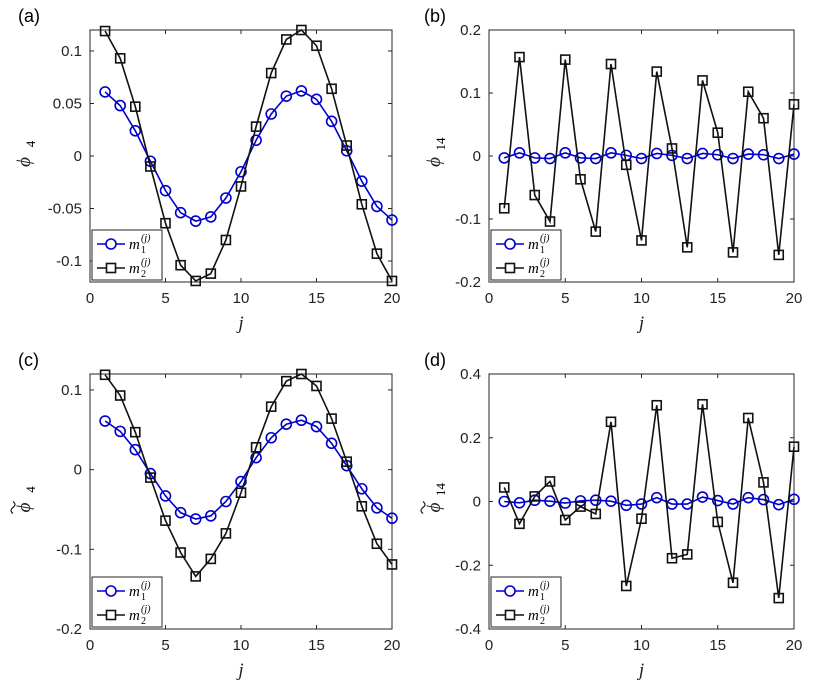 The height and width of the screenshot is (691, 835). Describe the element at coordinates (435, 360) in the screenshot. I see `panel-label: (d)` at that location.